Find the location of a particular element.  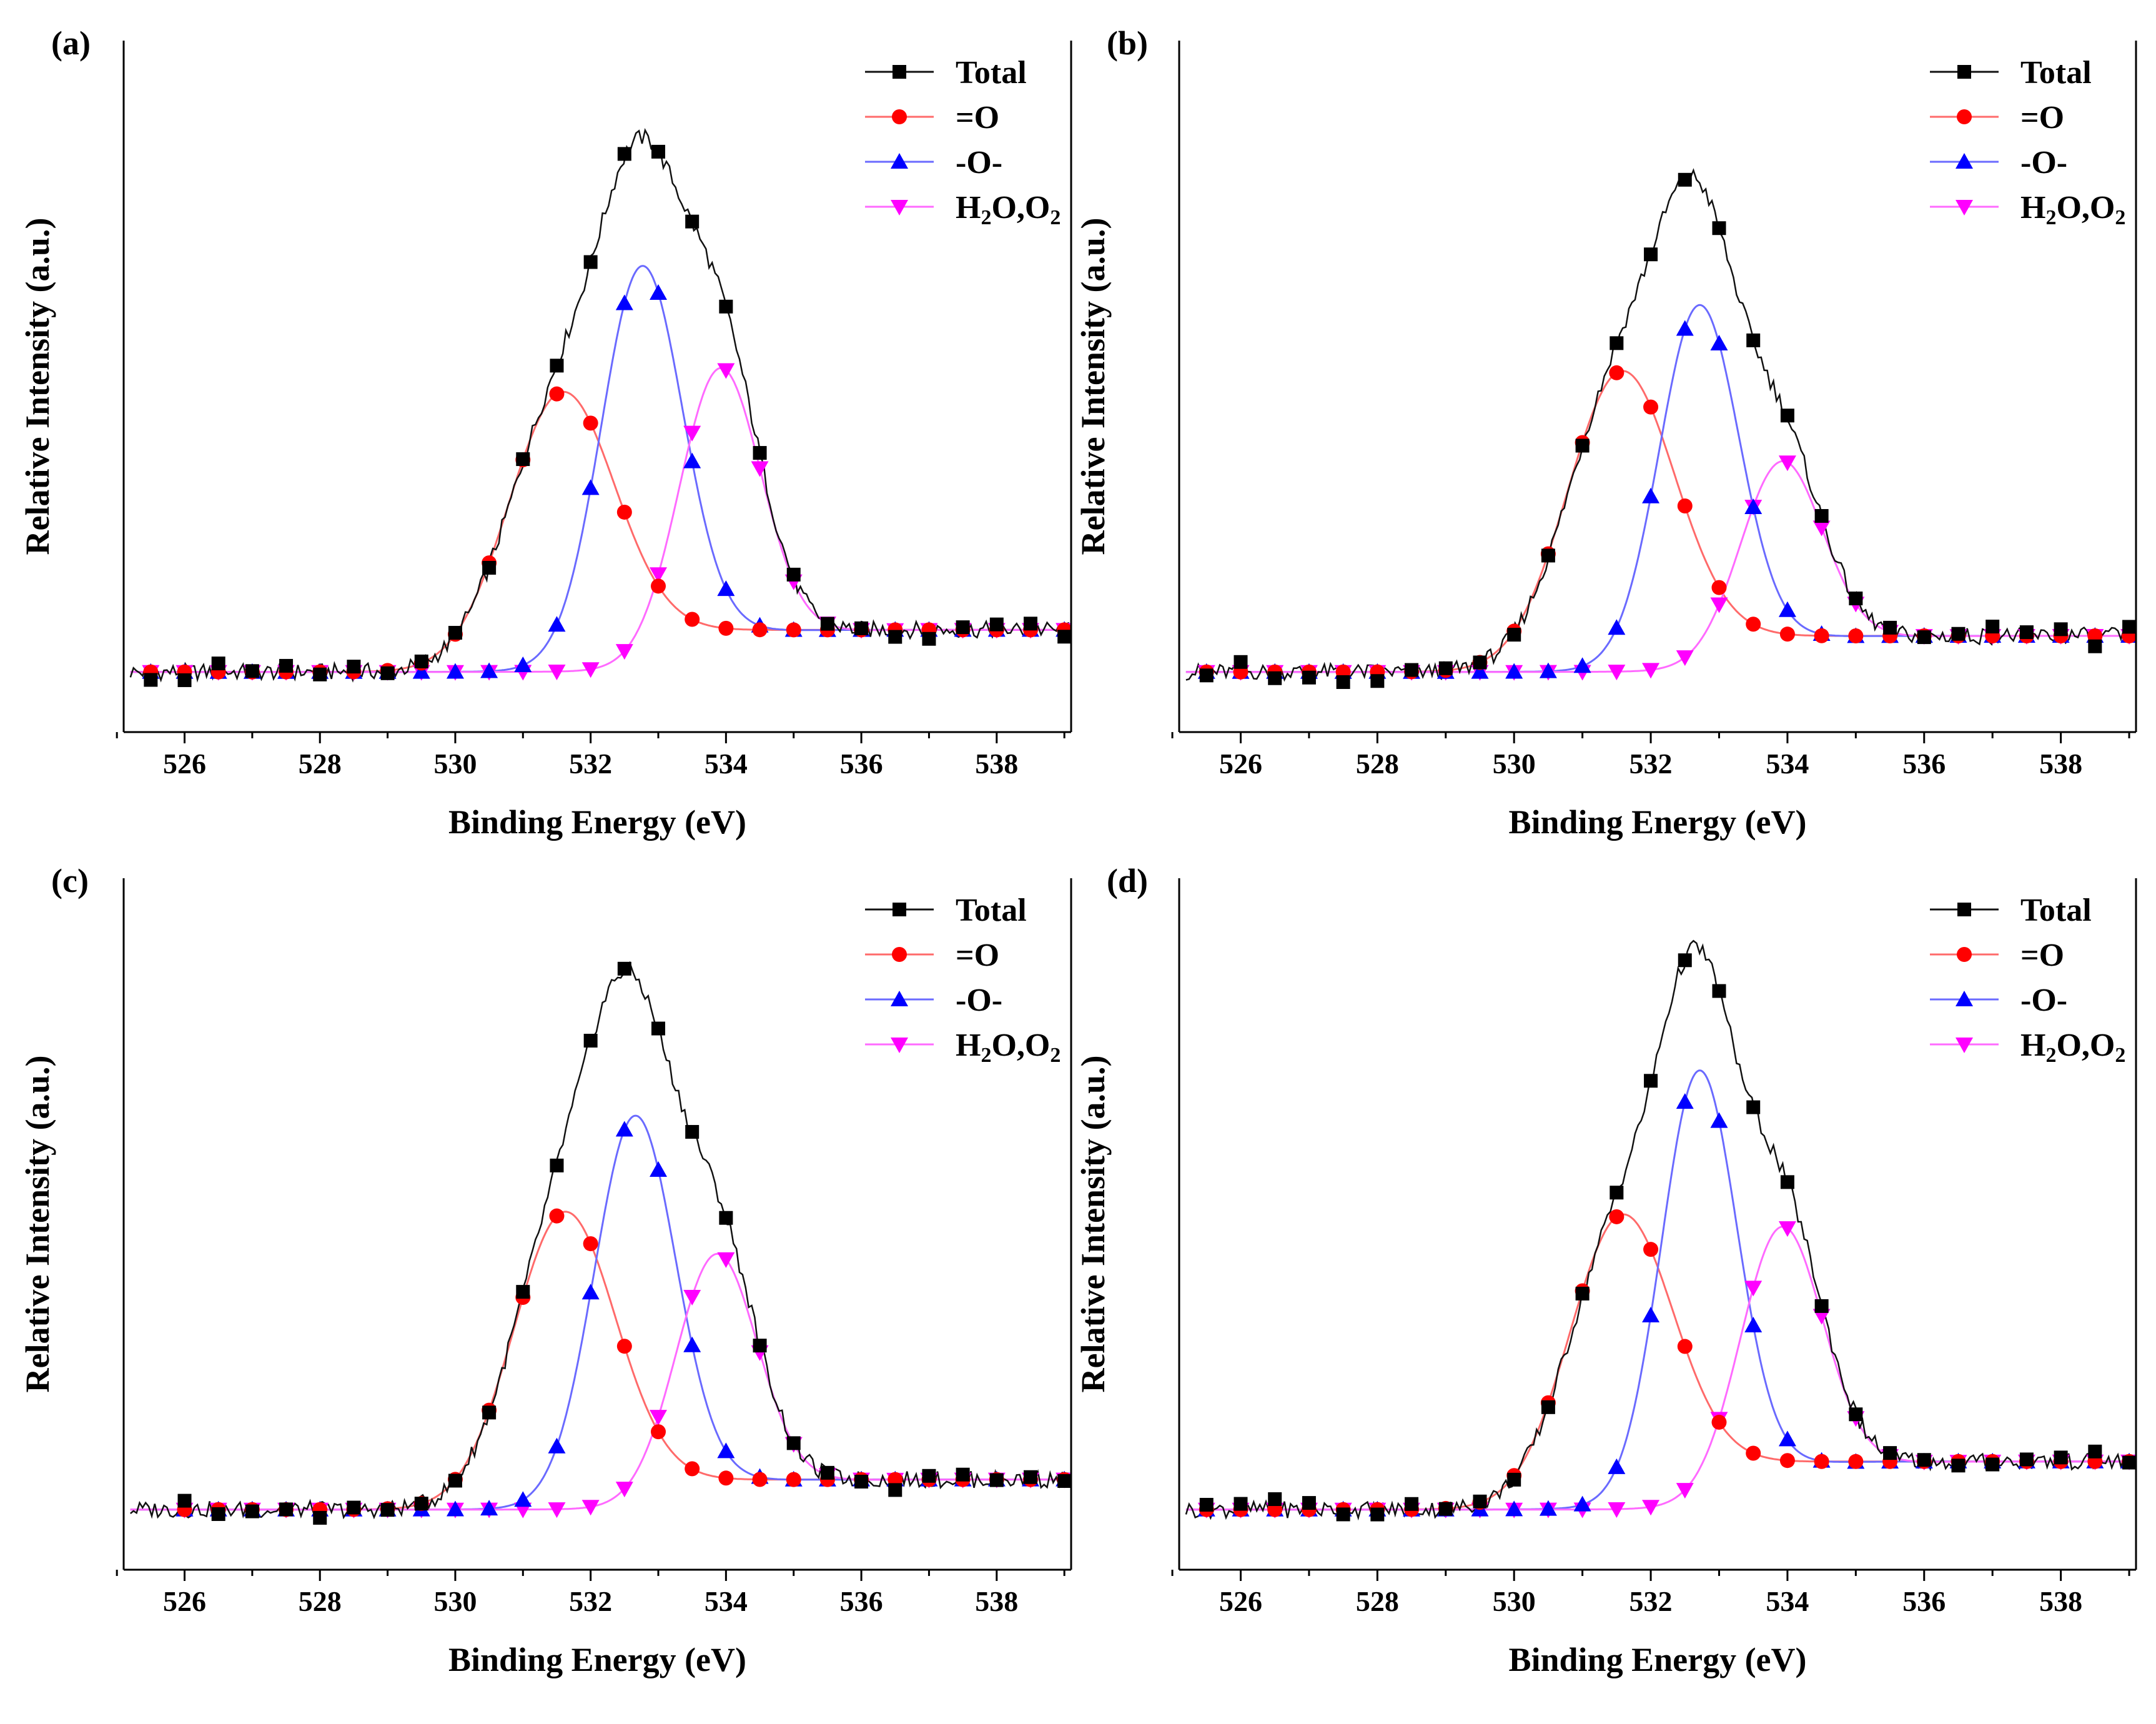

x-tick-label: 538 is located at coordinates (996, 764).